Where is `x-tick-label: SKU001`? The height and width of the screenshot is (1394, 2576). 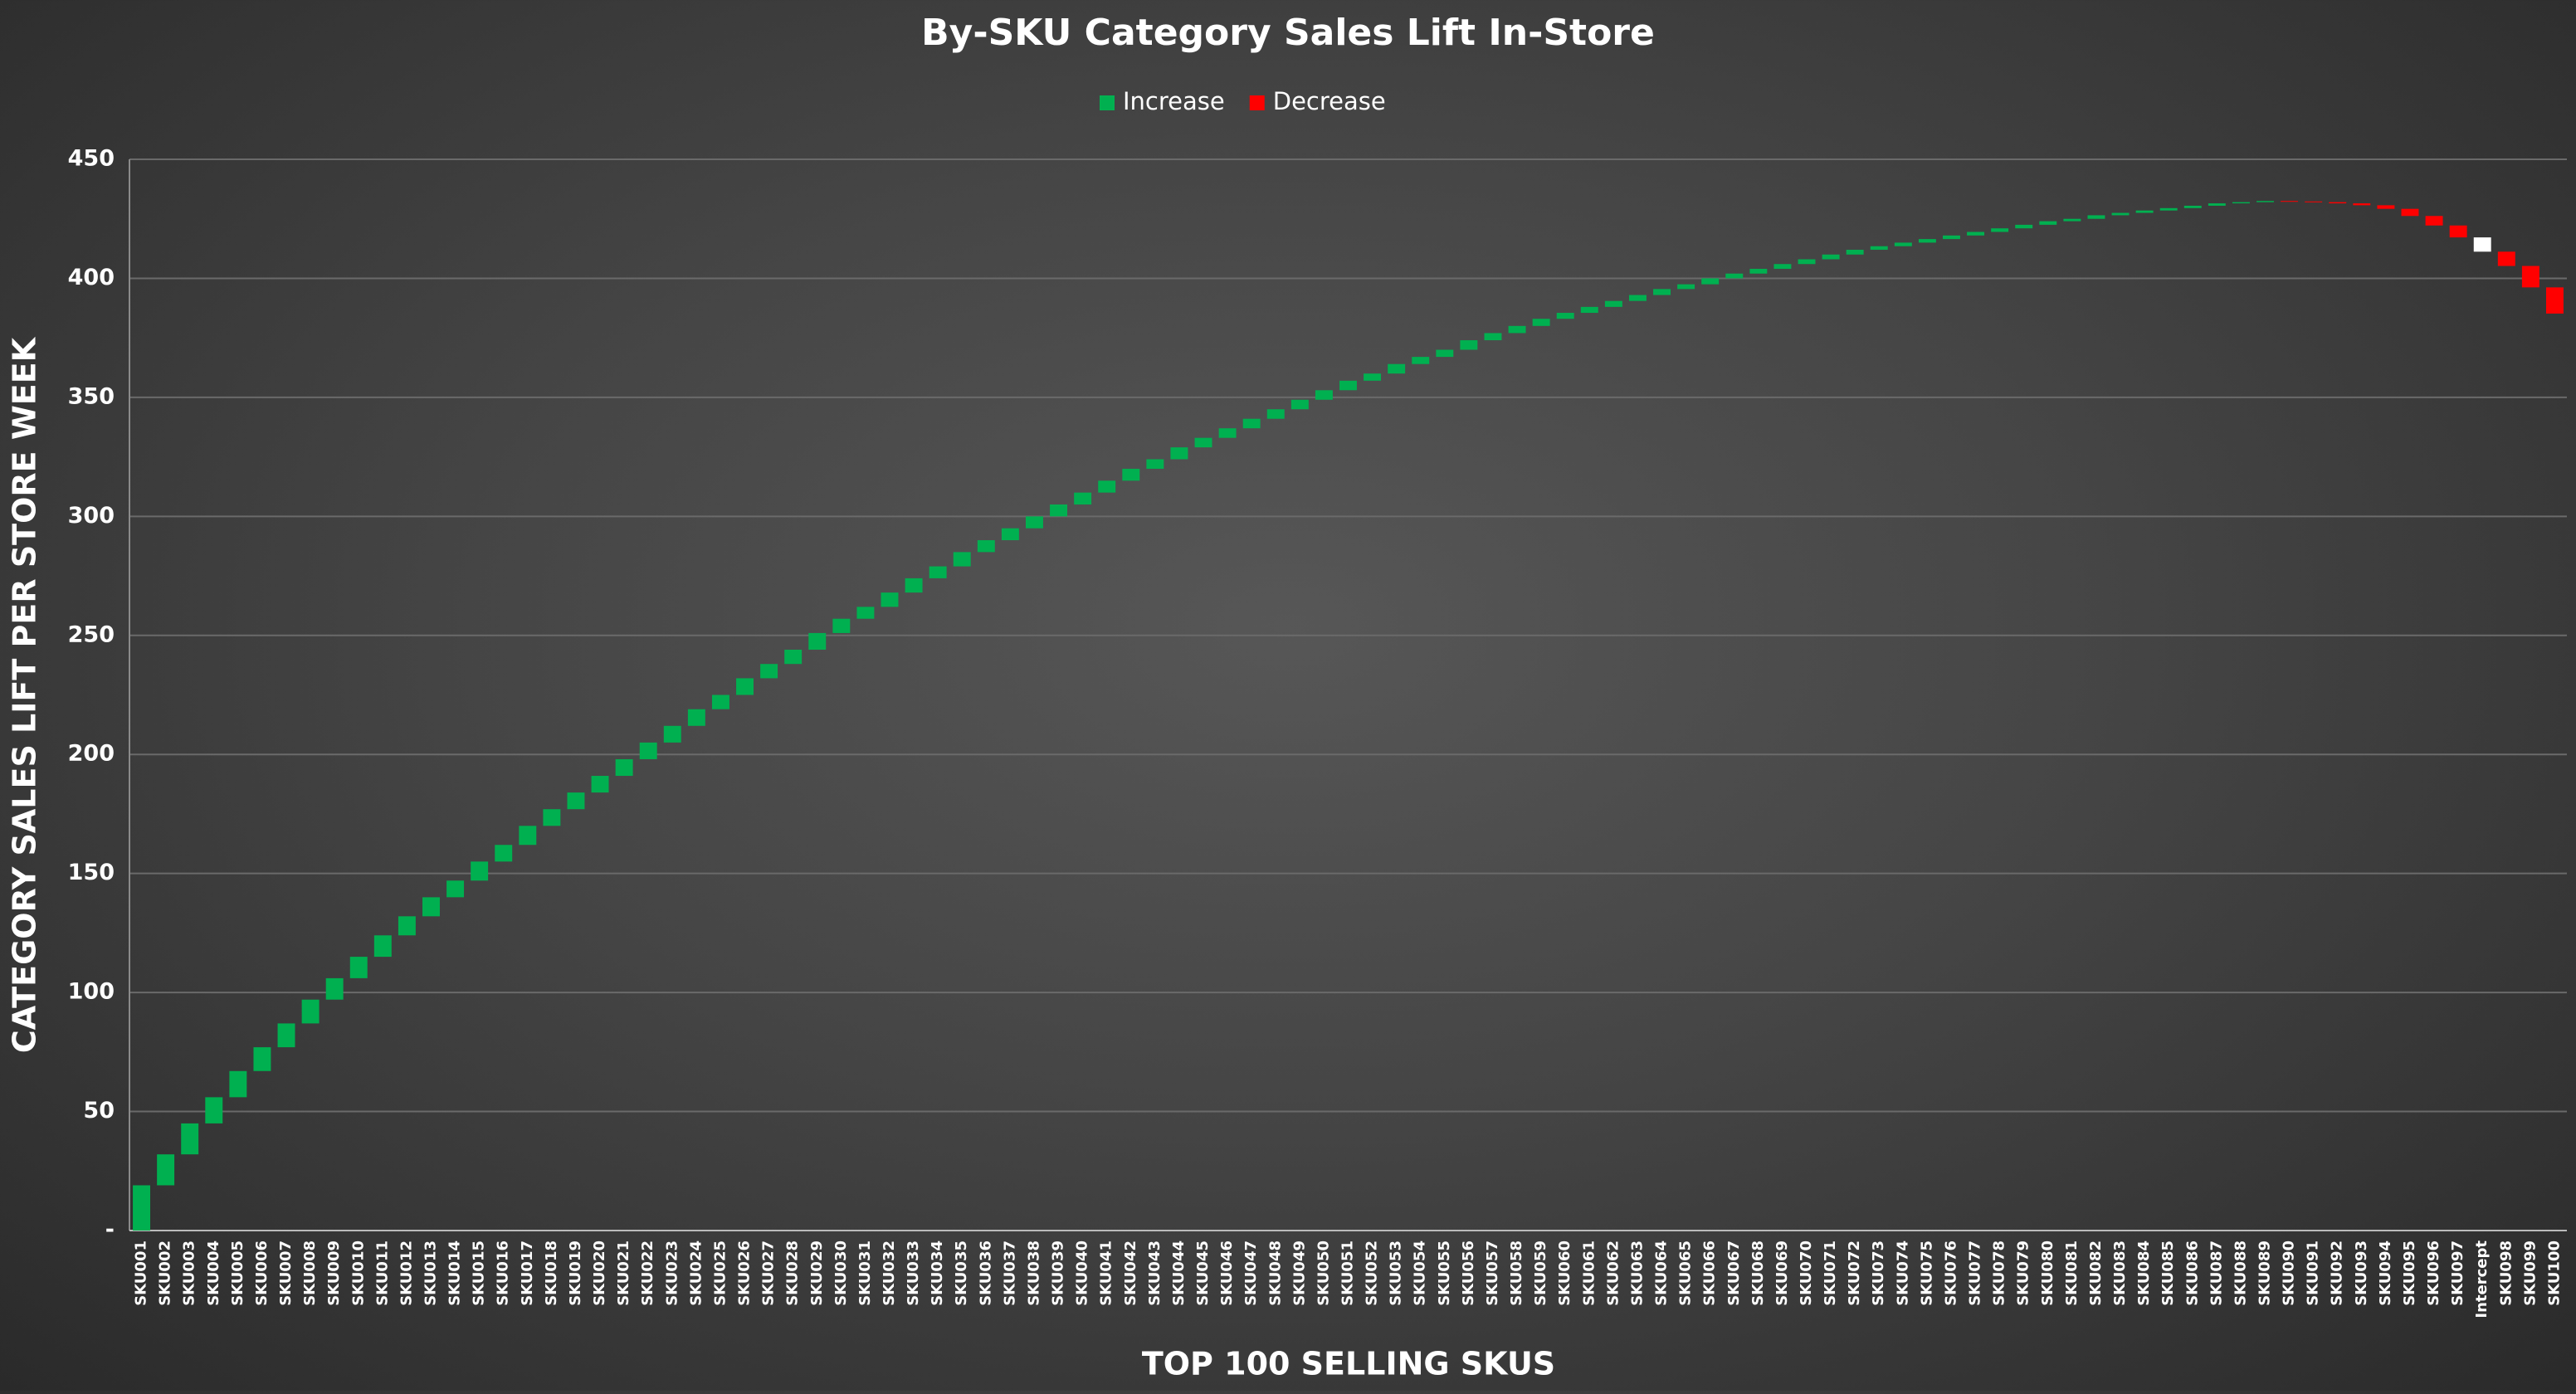 x-tick-label: SKU001 is located at coordinates (142, 1273).